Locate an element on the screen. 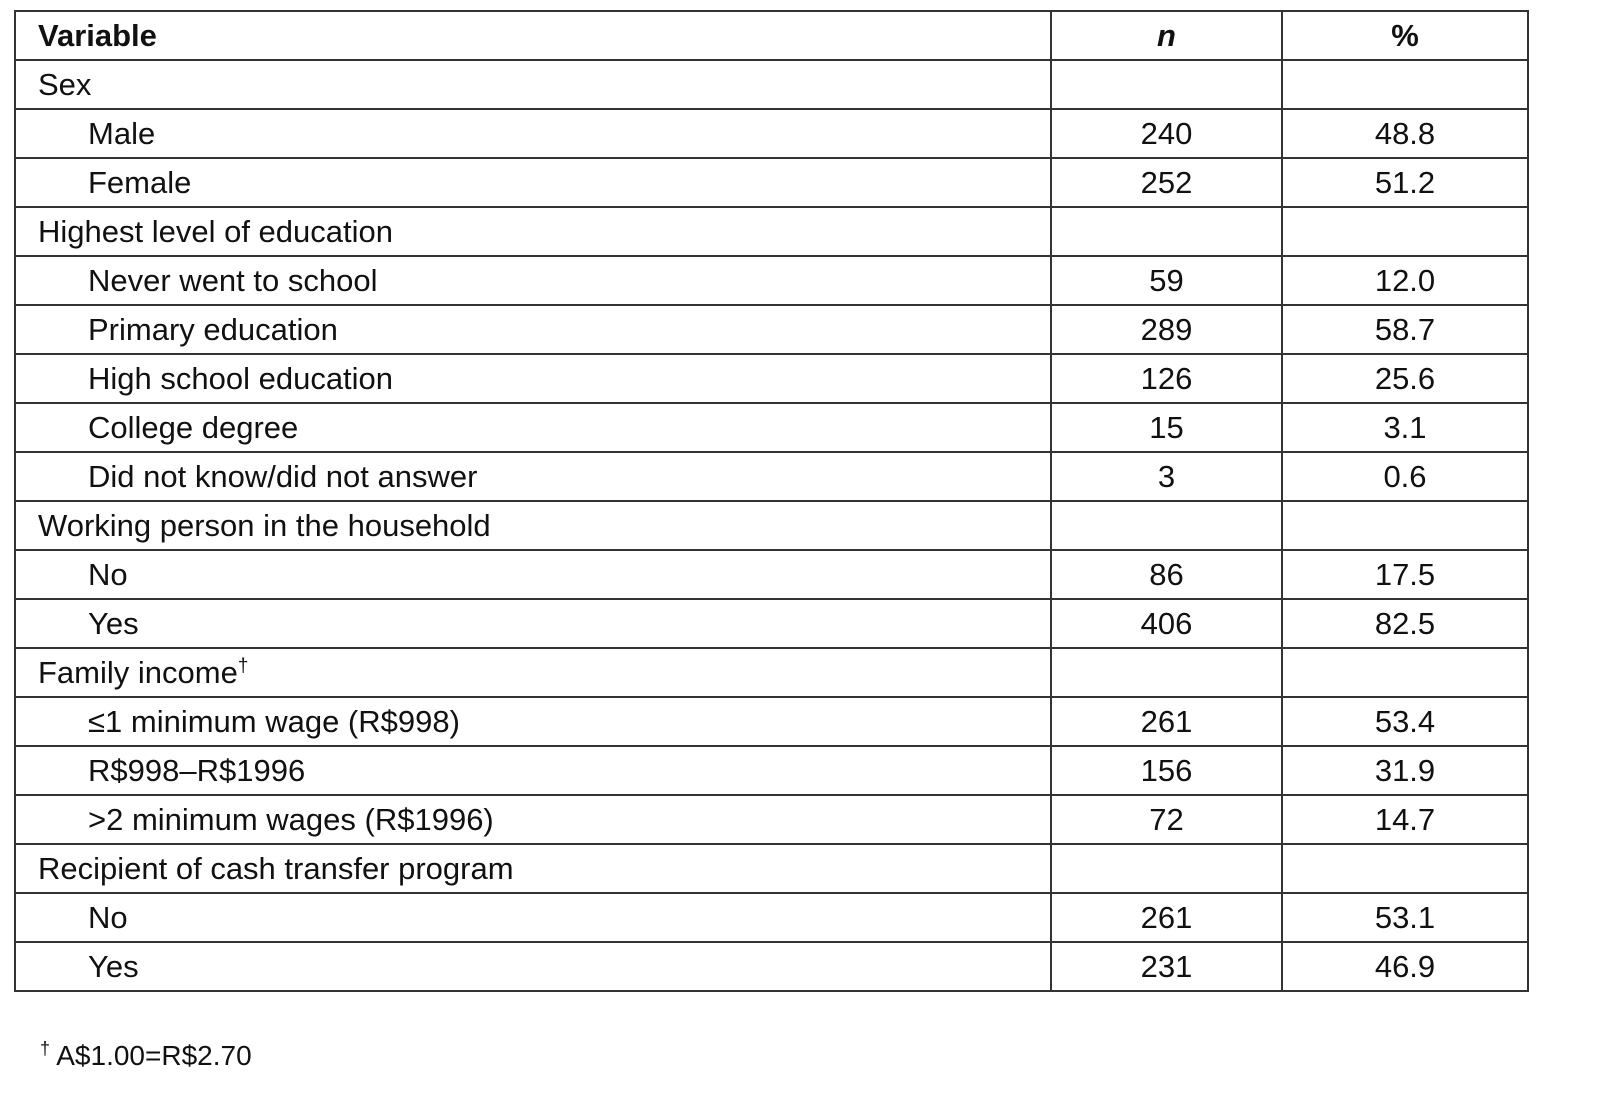 The height and width of the screenshot is (1107, 1600). table-row: Yes 231 46.9 is located at coordinates (771, 966).